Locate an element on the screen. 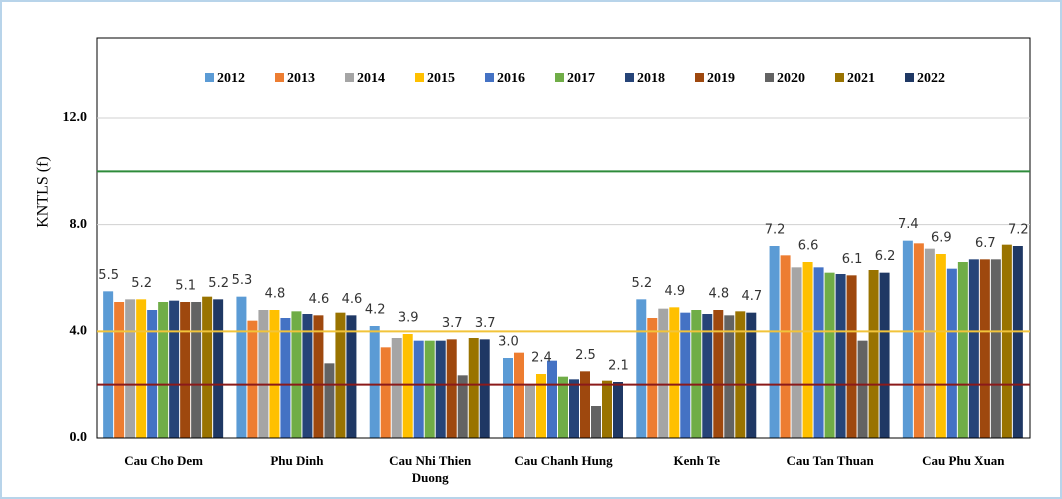  y-axis-label: KNTLS (f) is located at coordinates (43, 192).